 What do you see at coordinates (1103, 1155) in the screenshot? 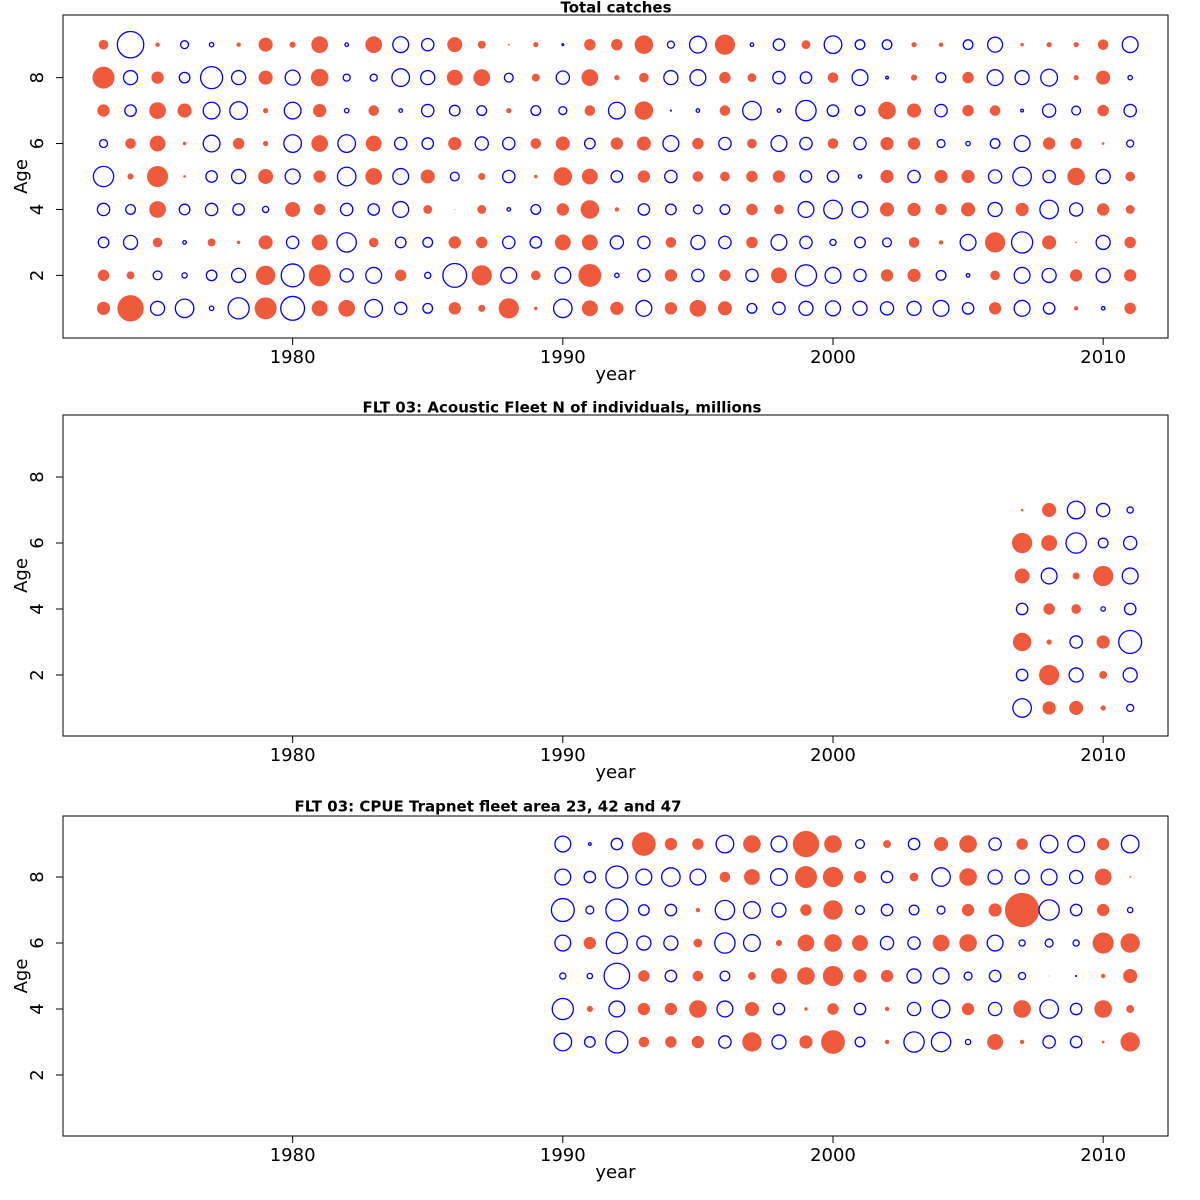
I see `x-tick-label: 2010` at bounding box center [1103, 1155].